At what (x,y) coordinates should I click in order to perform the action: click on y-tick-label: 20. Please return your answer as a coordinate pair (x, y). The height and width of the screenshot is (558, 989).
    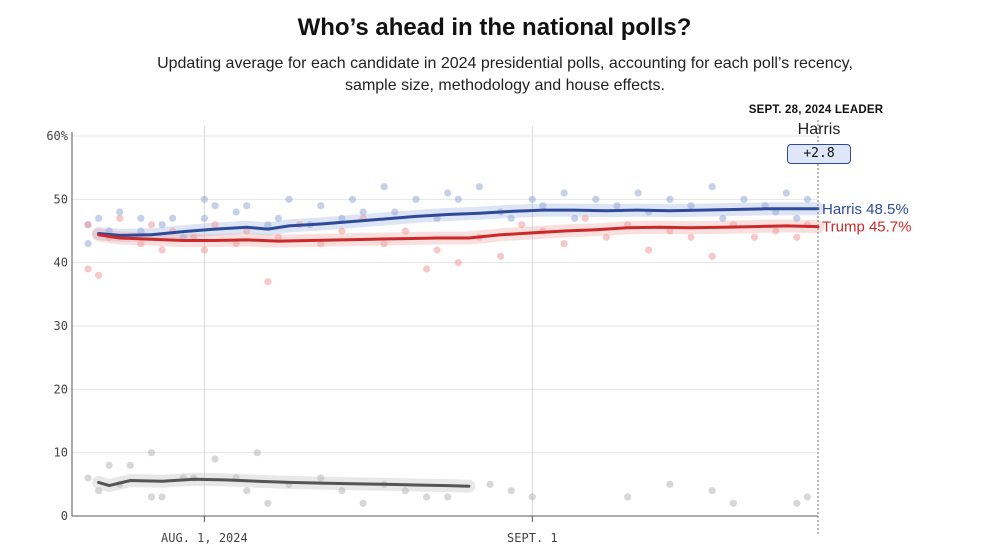
    Looking at the image, I should click on (61, 389).